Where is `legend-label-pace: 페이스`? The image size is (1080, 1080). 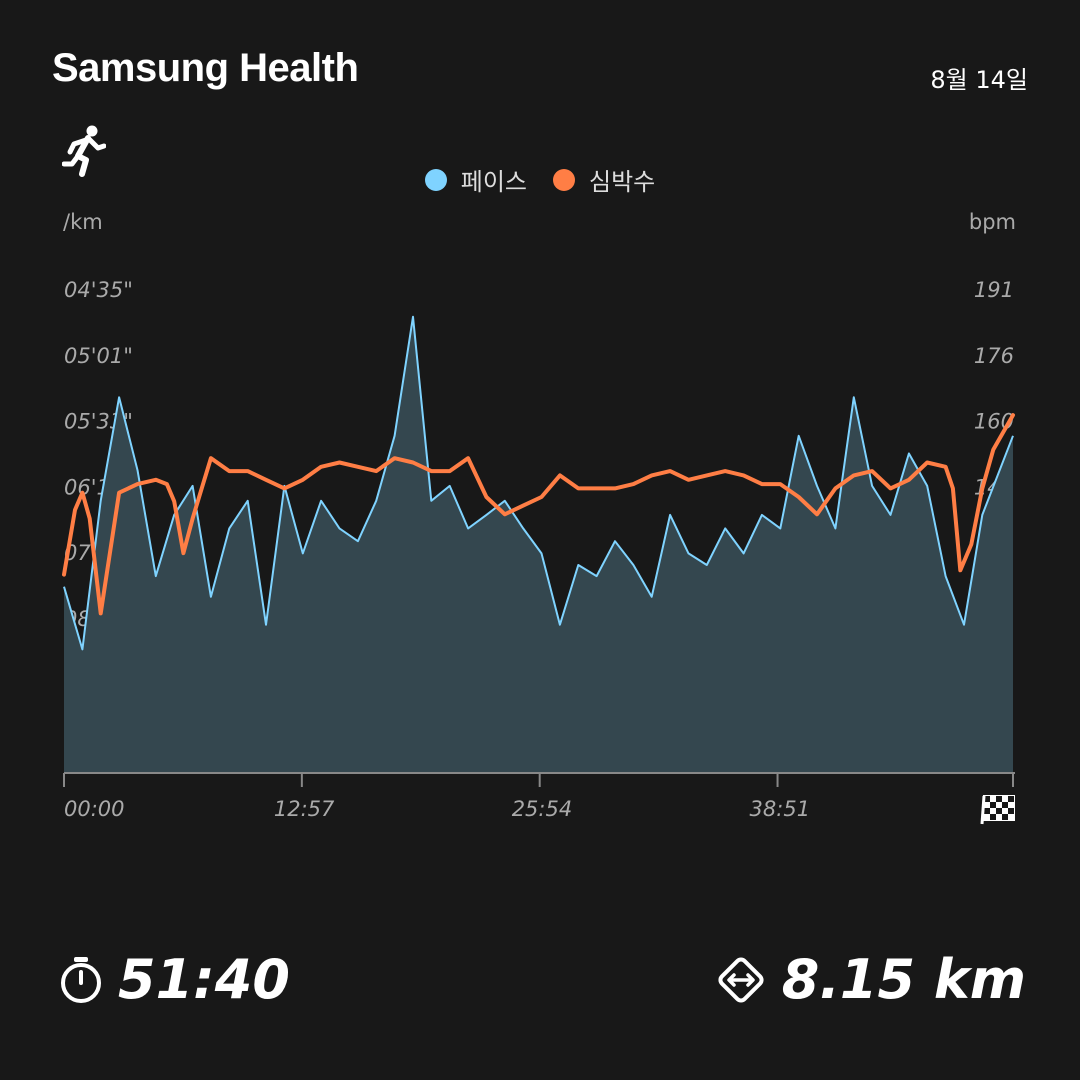
legend-label-pace: 페이스 is located at coordinates (493, 182).